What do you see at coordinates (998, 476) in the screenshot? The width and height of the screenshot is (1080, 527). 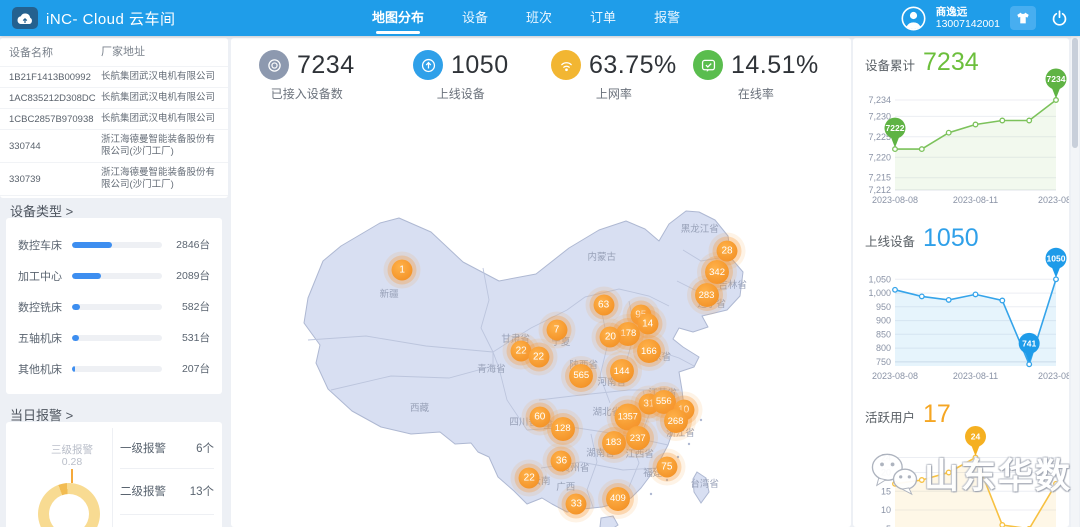 I see `watermark-text: 山东华数` at bounding box center [998, 476].